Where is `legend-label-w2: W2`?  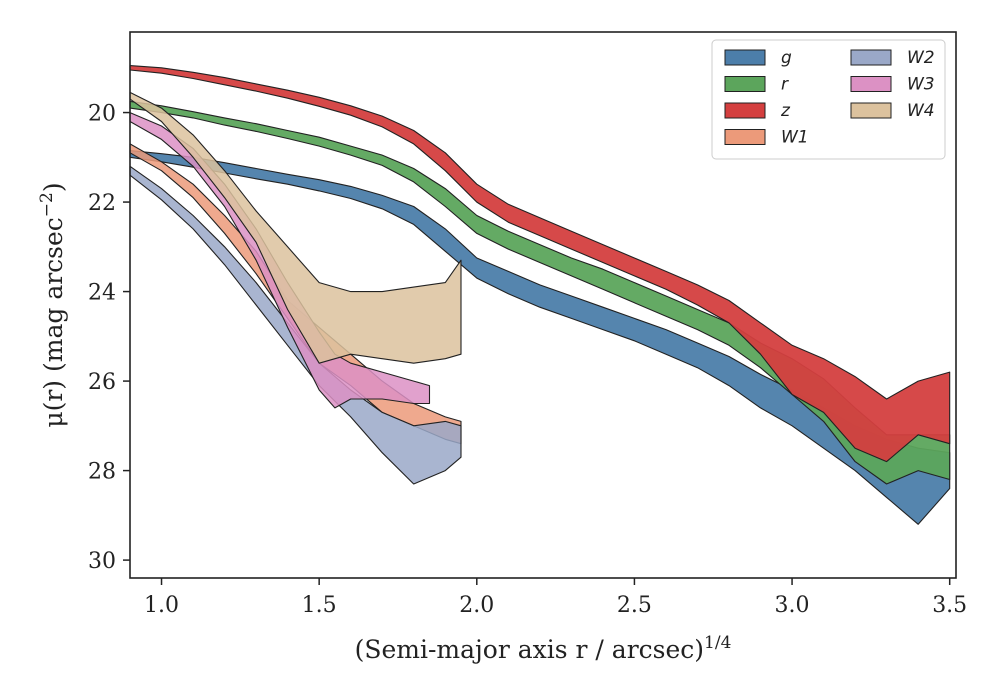 legend-label-w2: W2 is located at coordinates (921, 58).